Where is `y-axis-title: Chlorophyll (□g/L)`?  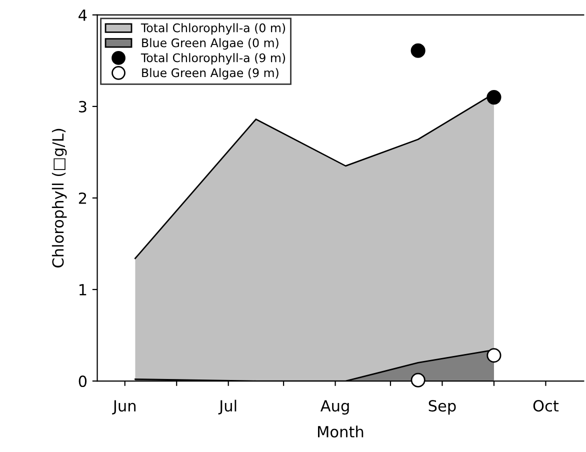
y-axis-title: Chlorophyll (□g/L) is located at coordinates (59, 198).